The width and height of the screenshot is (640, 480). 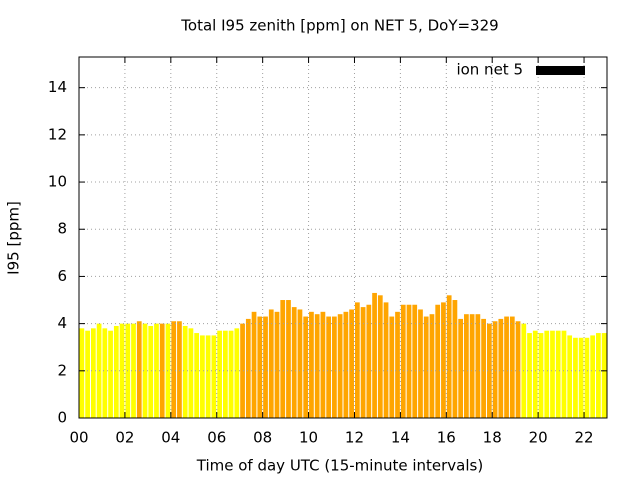 I want to click on x-tick-label: 08, so click(x=262, y=438).